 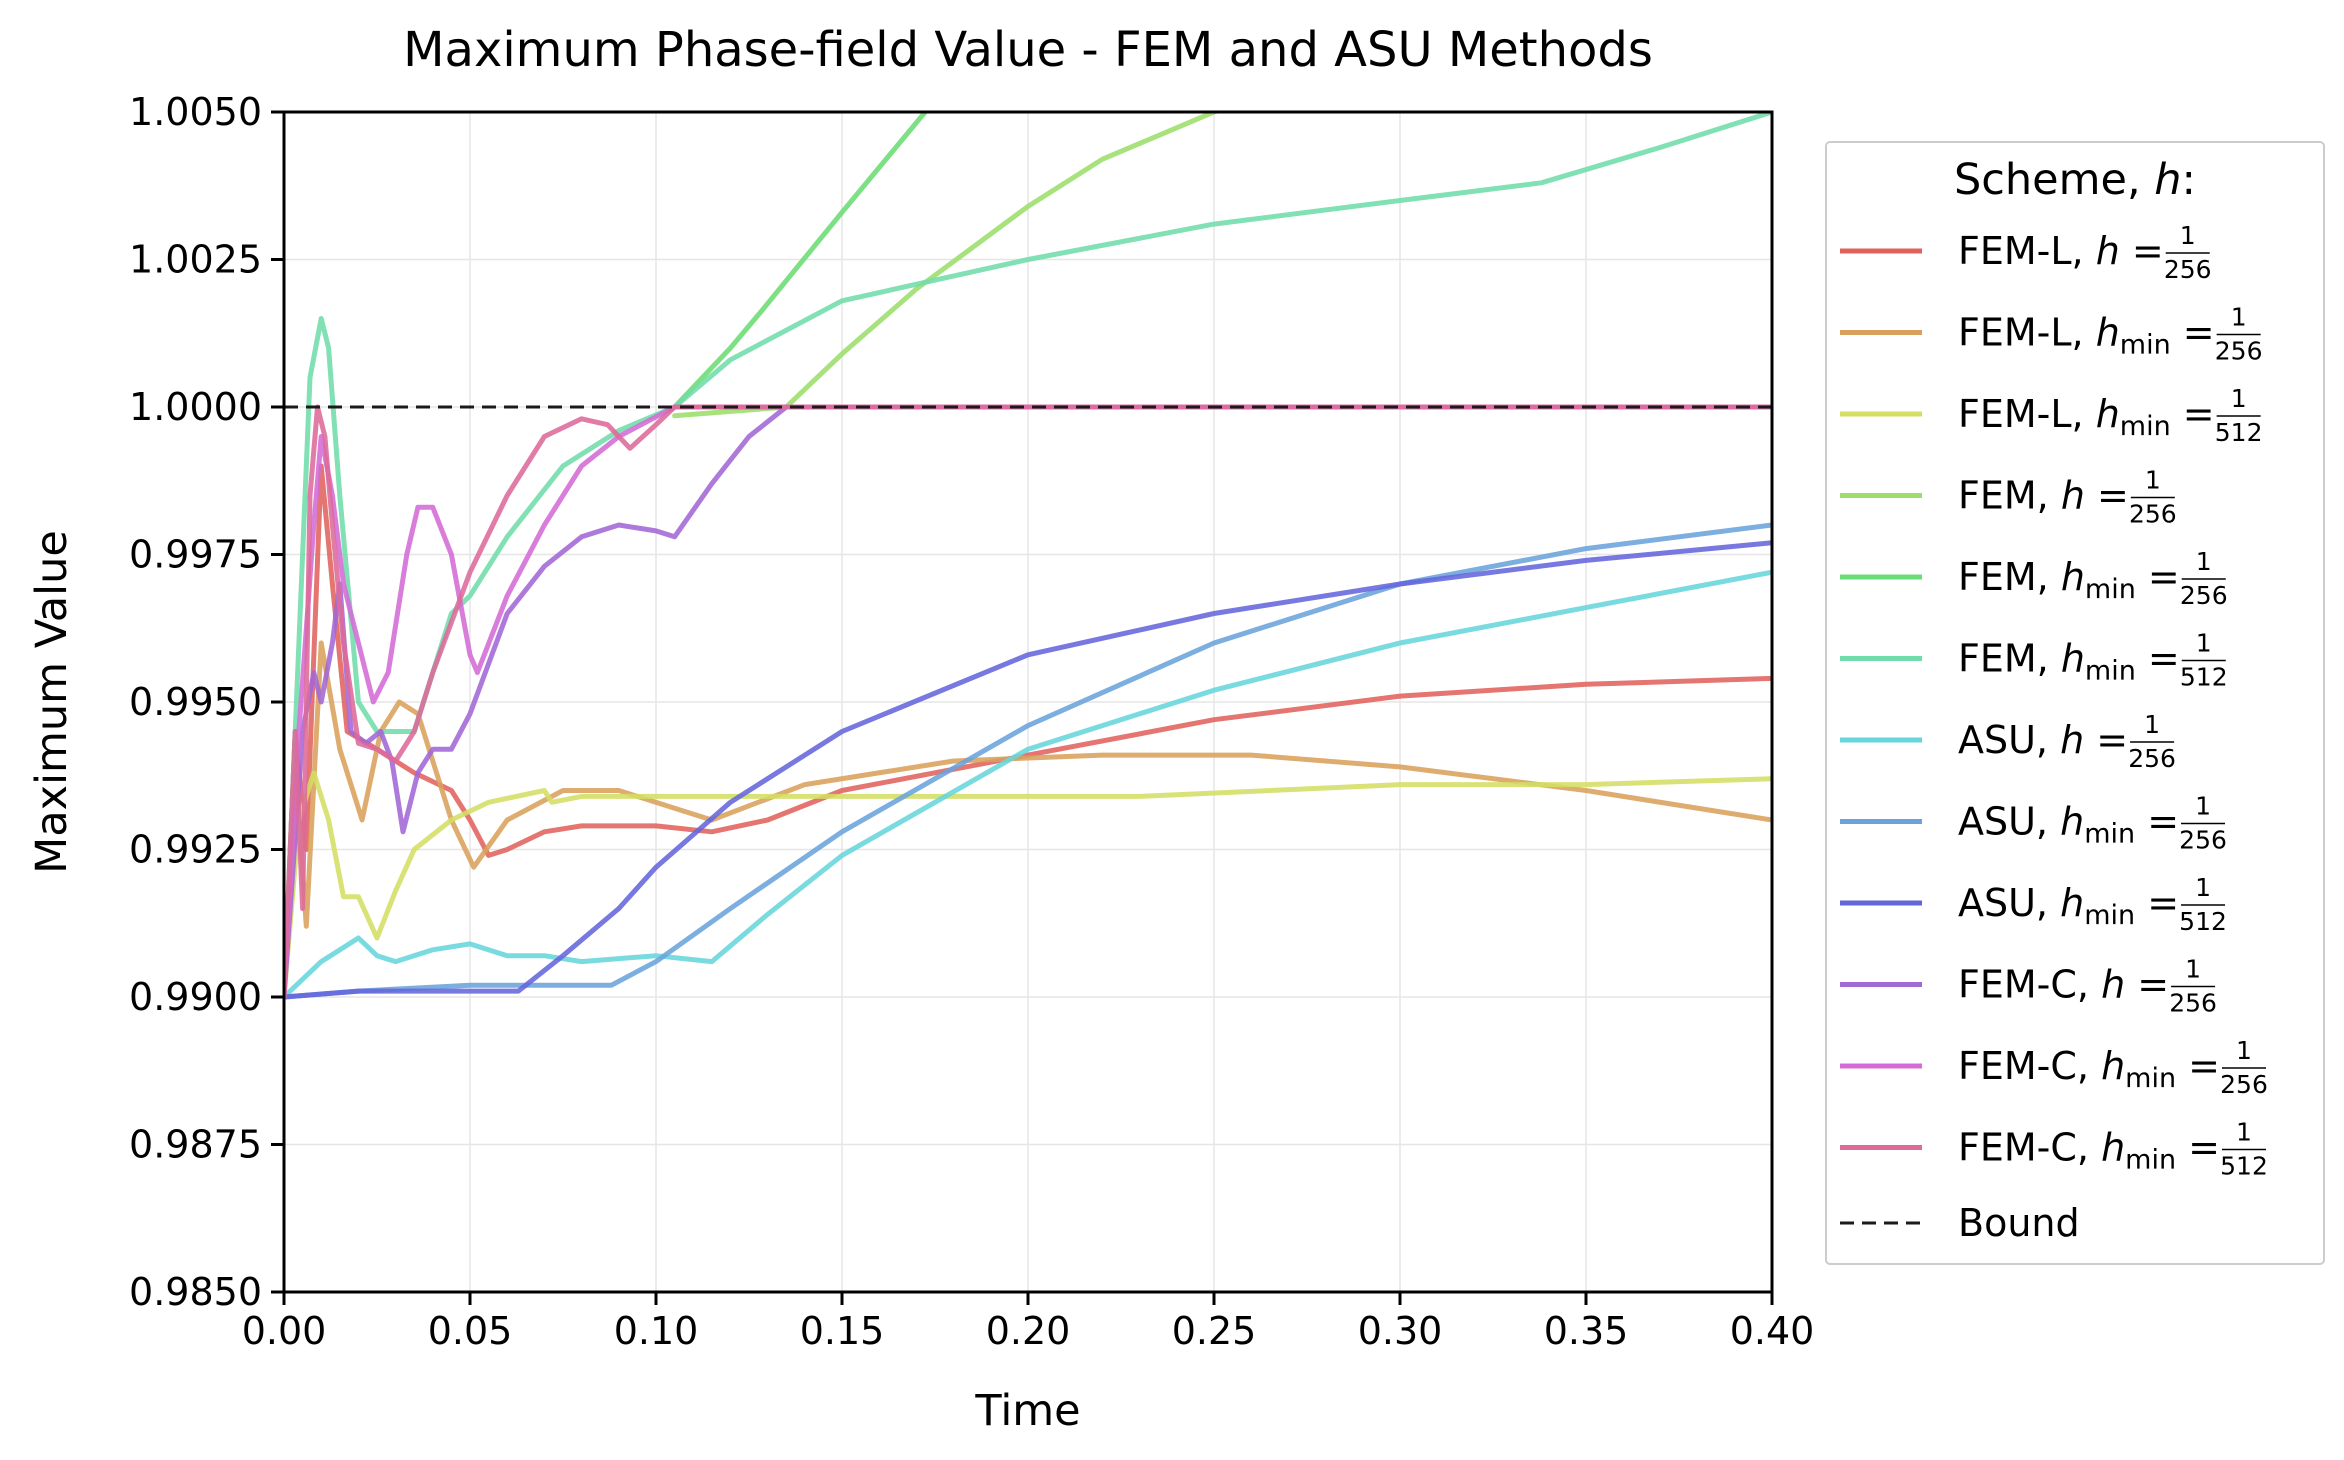 I want to click on legend-title: Scheme, h:, so click(x=2075, y=180).